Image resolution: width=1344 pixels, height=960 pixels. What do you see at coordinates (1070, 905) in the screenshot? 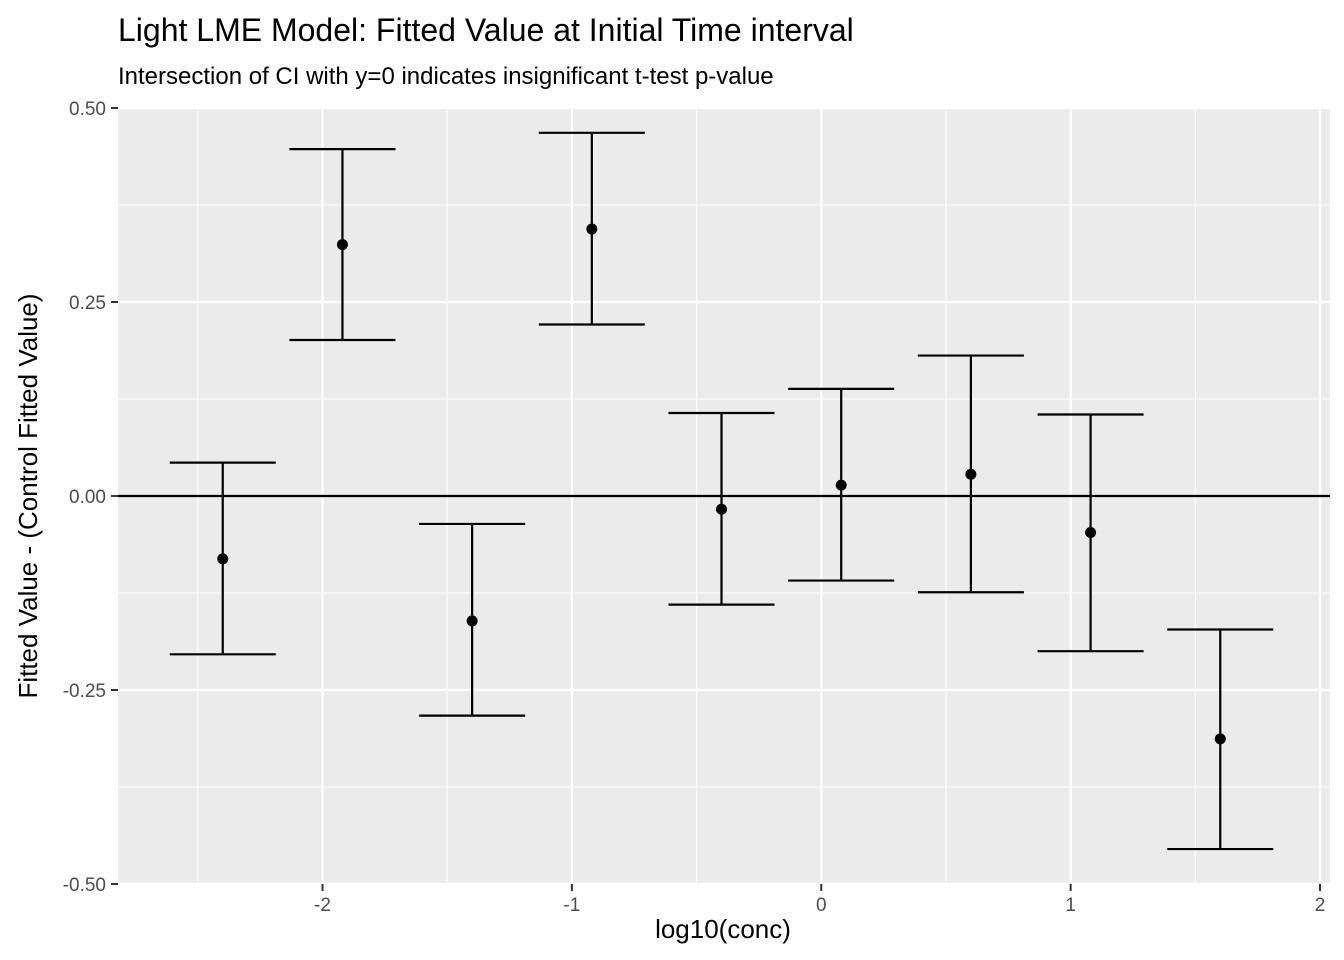
I see `x-tick-label: 1` at bounding box center [1070, 905].